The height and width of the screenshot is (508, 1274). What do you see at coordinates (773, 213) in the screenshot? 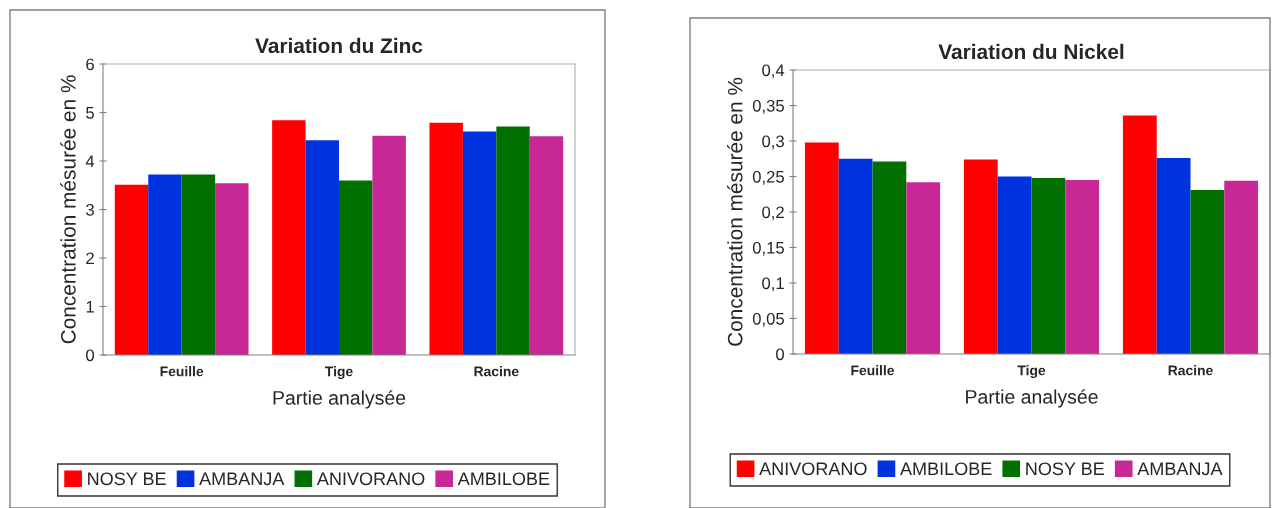
I see `y-tick-label: 0,2` at bounding box center [773, 213].